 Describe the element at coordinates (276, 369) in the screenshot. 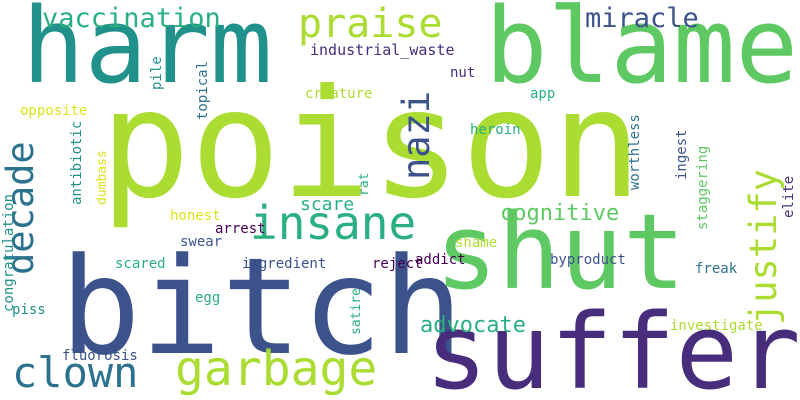

I see `word-garbage: garbage` at that location.